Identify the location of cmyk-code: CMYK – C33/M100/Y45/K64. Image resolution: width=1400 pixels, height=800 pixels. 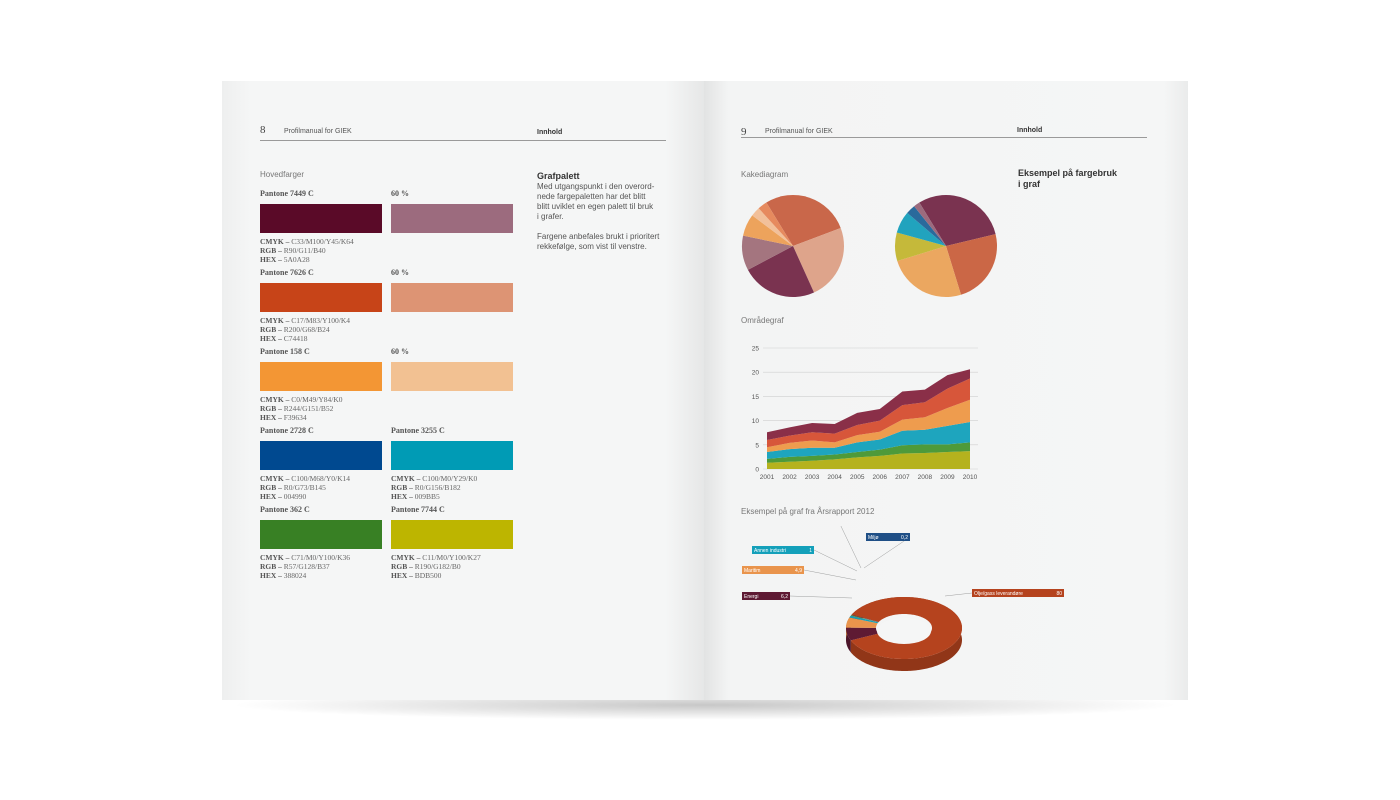
(307, 241).